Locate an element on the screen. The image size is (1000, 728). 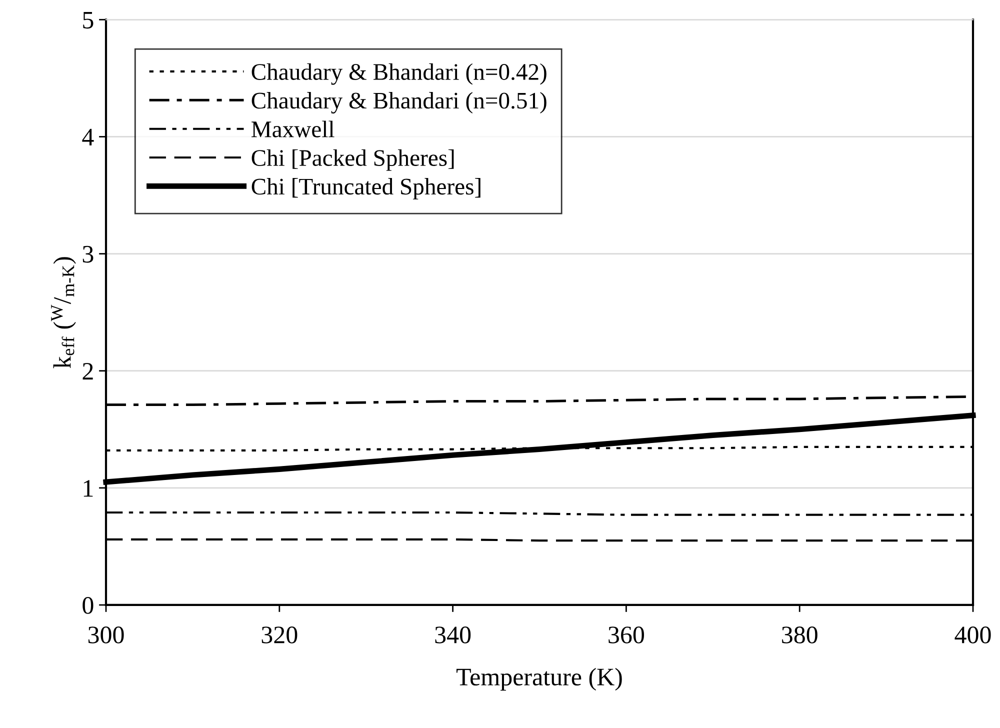
y-axis-title: k$_{eff}$ ($^{W}$/$_{m-K}$) is located at coordinates (63, 312).